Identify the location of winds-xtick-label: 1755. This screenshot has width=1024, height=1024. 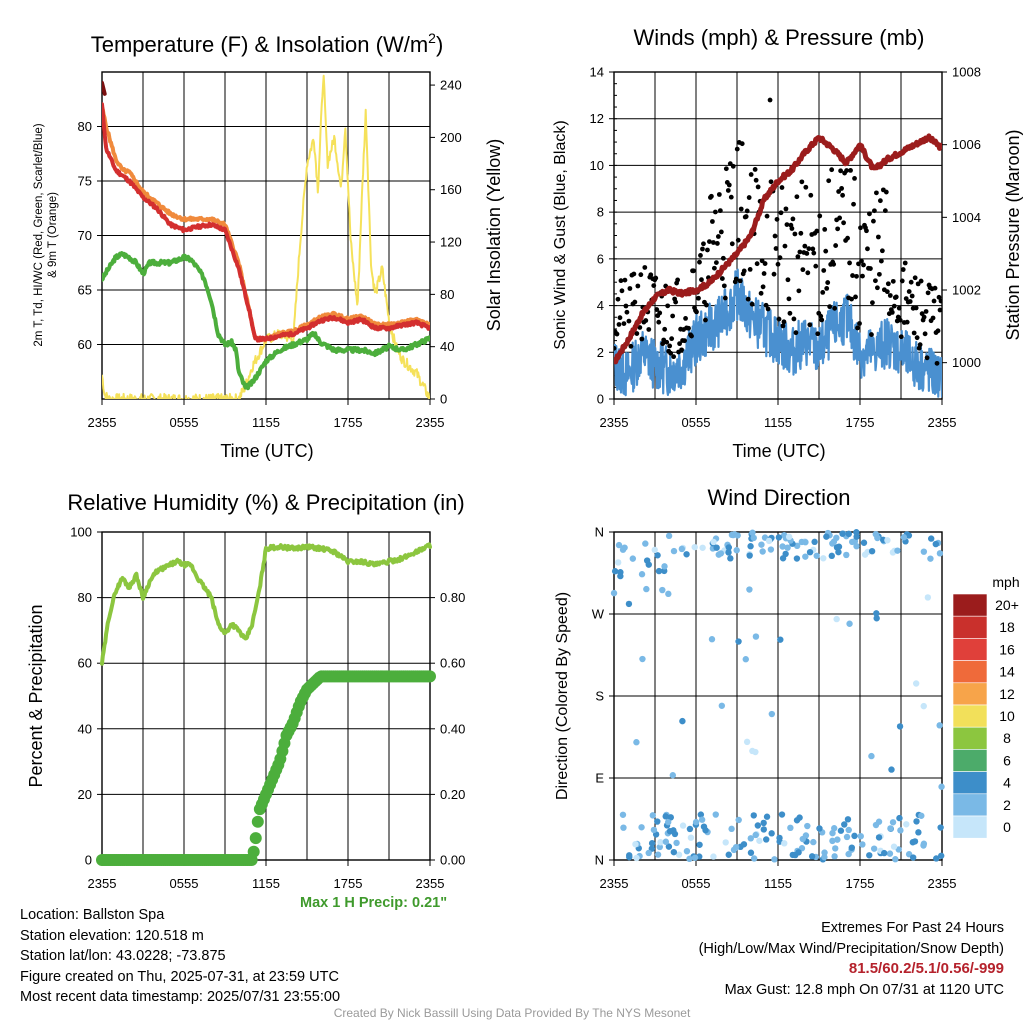
(860, 422).